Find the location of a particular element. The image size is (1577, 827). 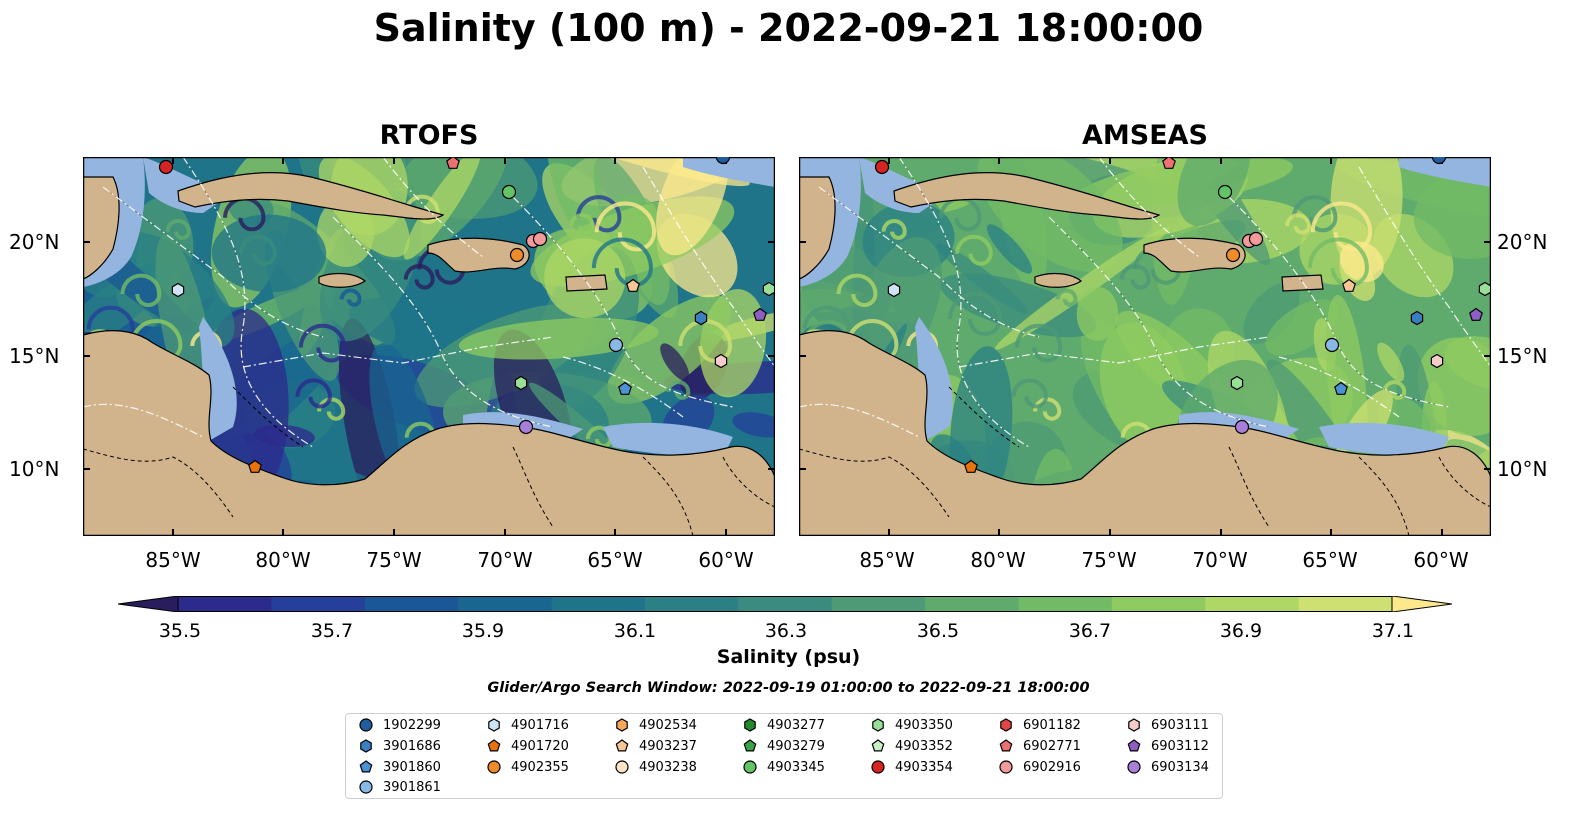

colorbar-tick-label: 35.7 is located at coordinates (332, 631).